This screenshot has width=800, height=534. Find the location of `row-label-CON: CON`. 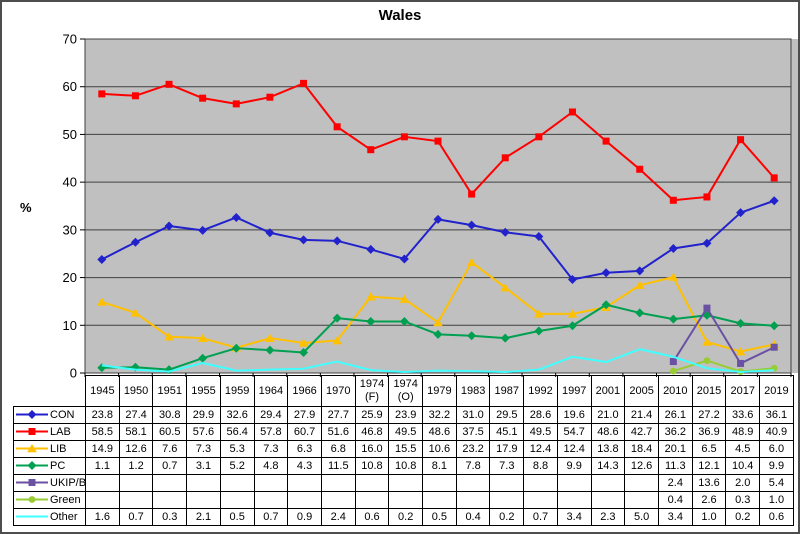

row-label-CON: CON is located at coordinates (49, 415).